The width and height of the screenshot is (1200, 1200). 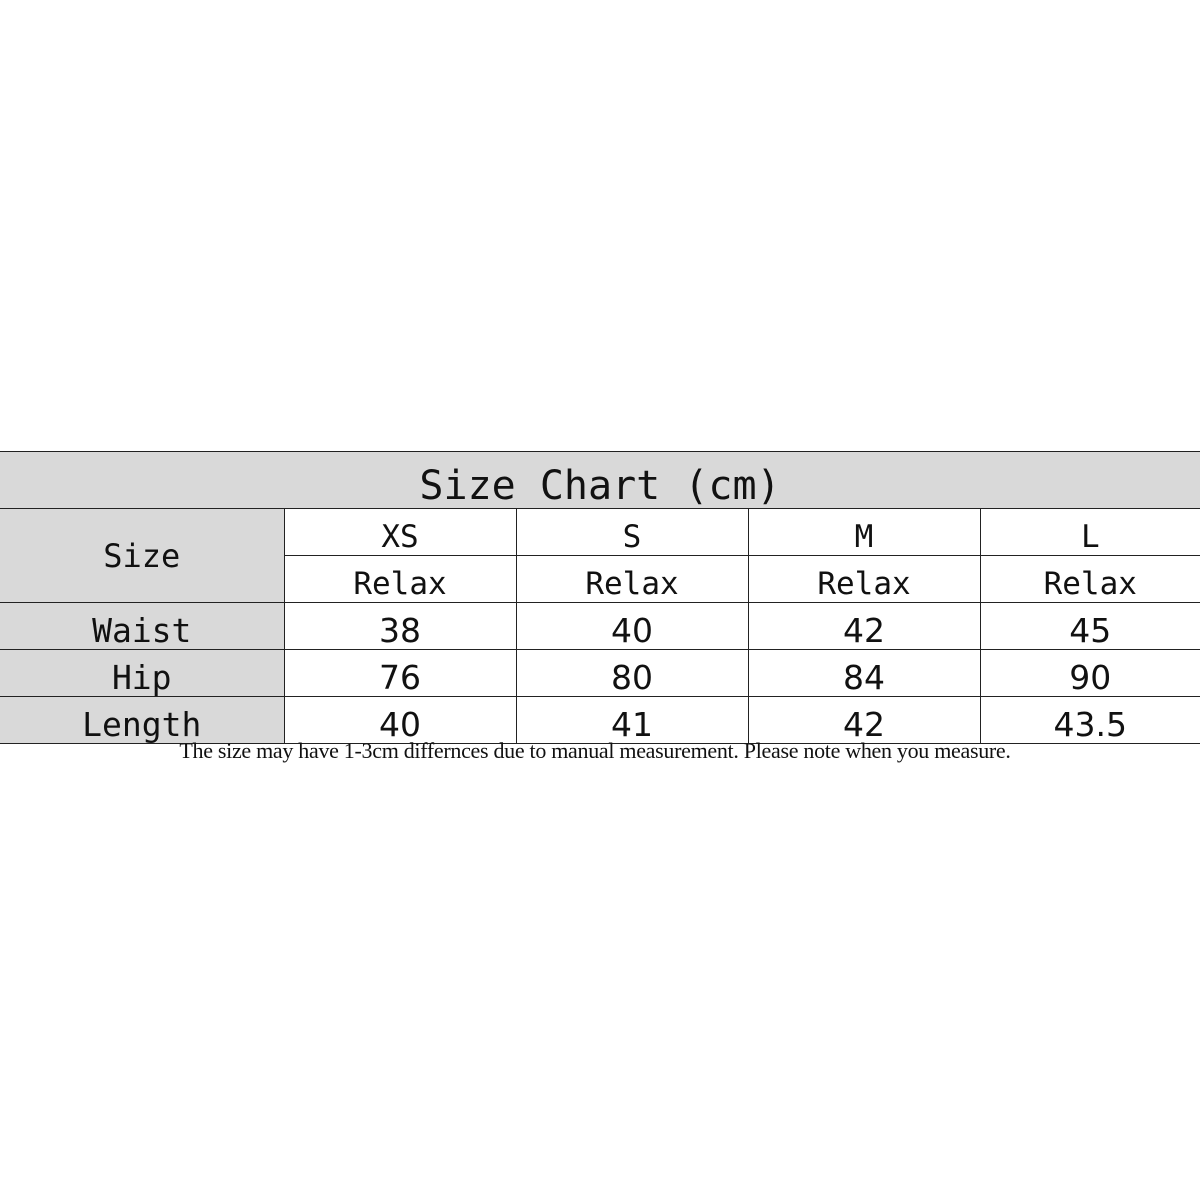 I want to click on size-l: L, so click(x=1089, y=532).